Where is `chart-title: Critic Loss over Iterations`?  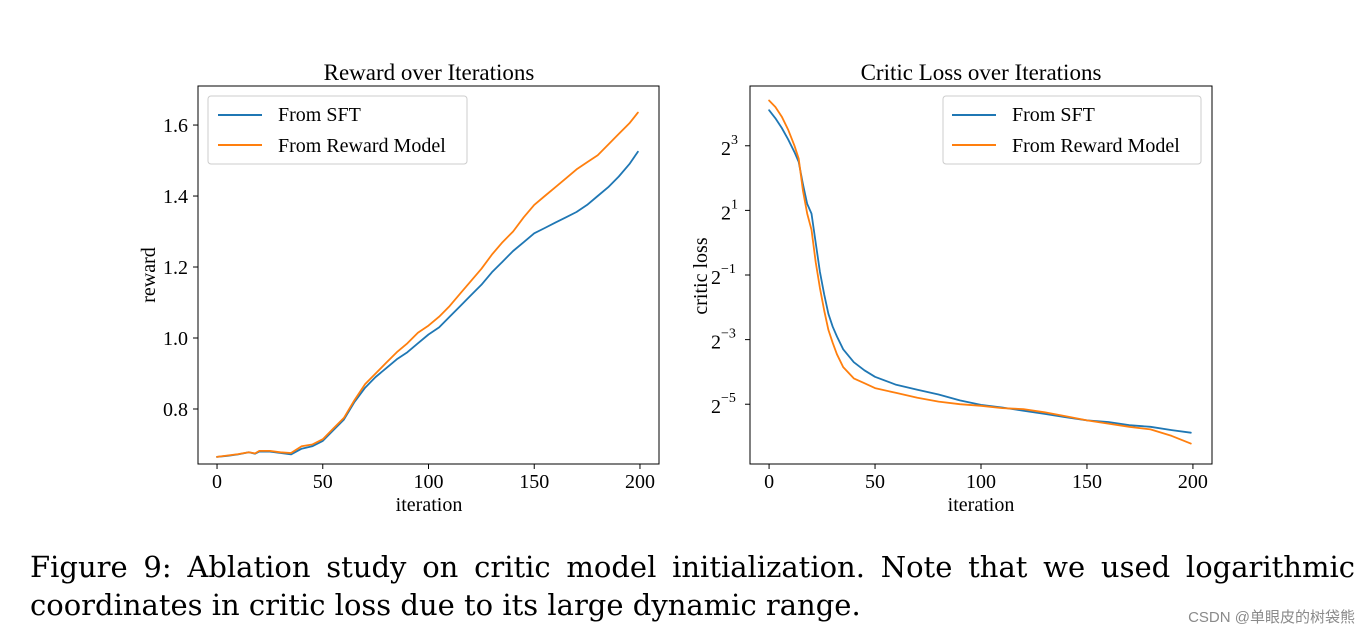 chart-title: Critic Loss over Iterations is located at coordinates (981, 72).